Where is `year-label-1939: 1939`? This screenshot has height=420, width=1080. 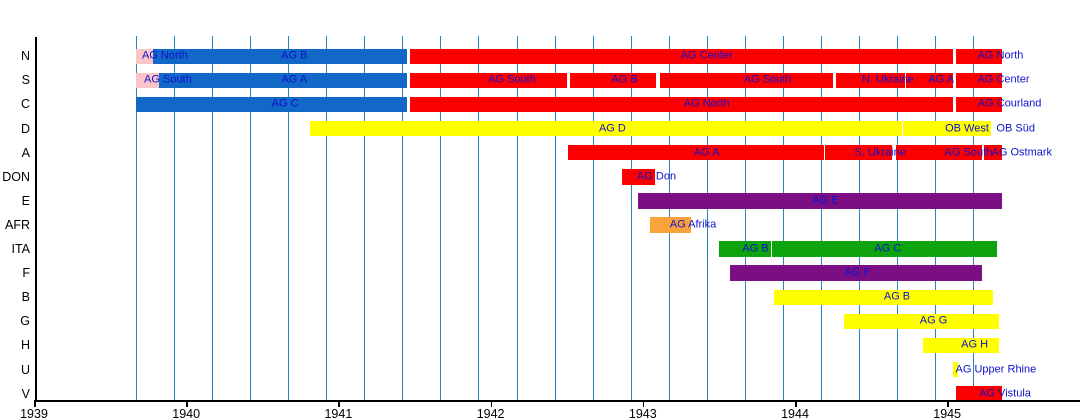
year-label-1939: 1939 is located at coordinates (34, 413).